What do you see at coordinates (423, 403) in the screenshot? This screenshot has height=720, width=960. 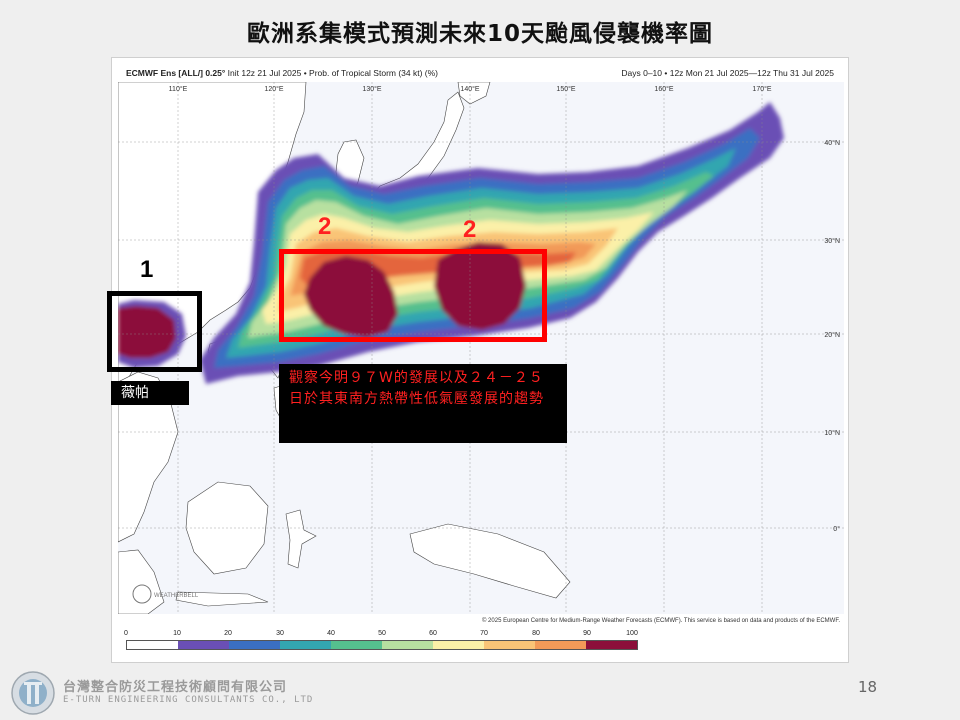 I see `forecast-note: 觀察今明９７W的發展以及２４－２５日於其東南方熱帶性低氣壓發展的趨勢` at bounding box center [423, 403].